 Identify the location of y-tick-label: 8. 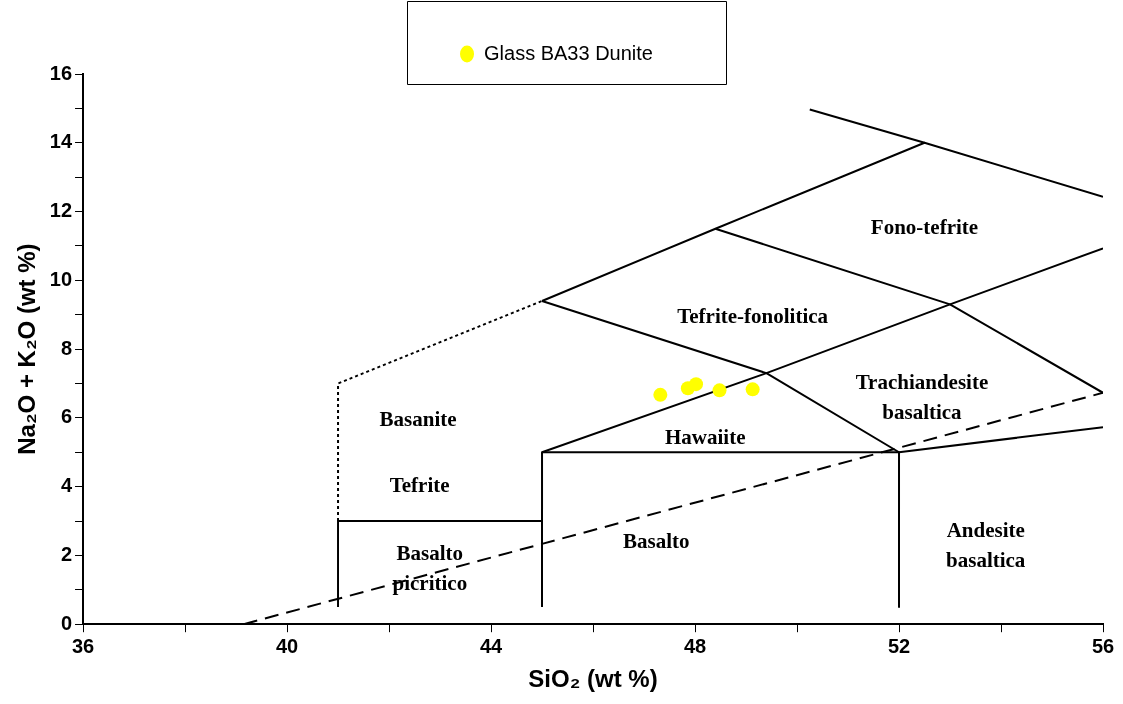
(66, 347).